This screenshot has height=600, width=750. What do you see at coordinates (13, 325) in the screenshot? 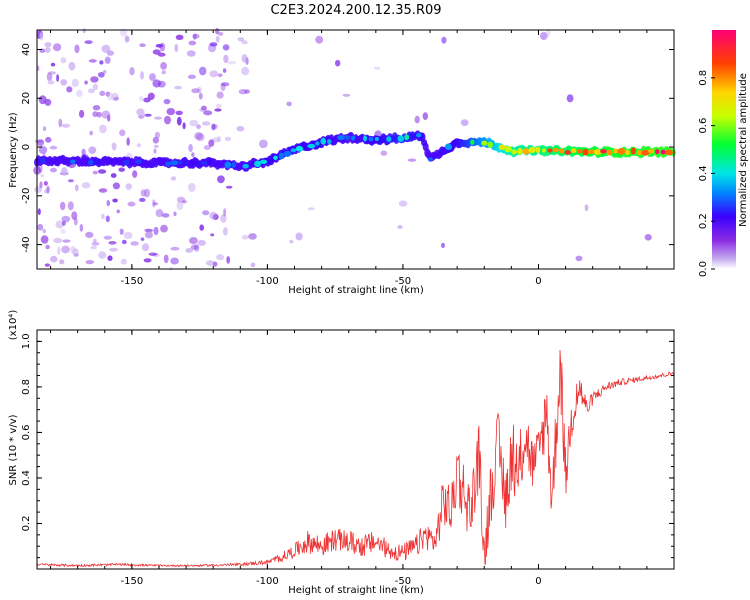
I see `snr-multiplier-label: (x10⁴)` at bounding box center [13, 325].